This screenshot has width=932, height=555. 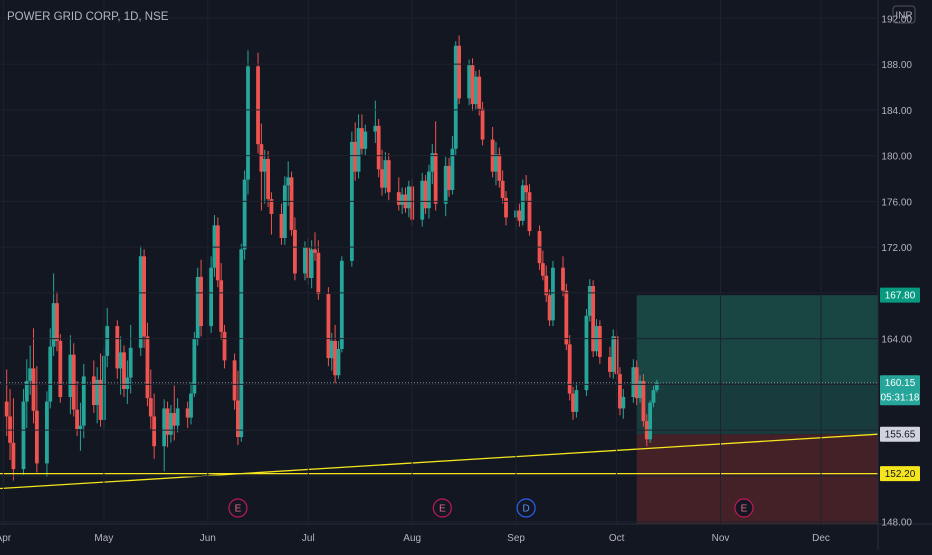 I want to click on stop-price-label-text: 155.65, so click(x=900, y=435).